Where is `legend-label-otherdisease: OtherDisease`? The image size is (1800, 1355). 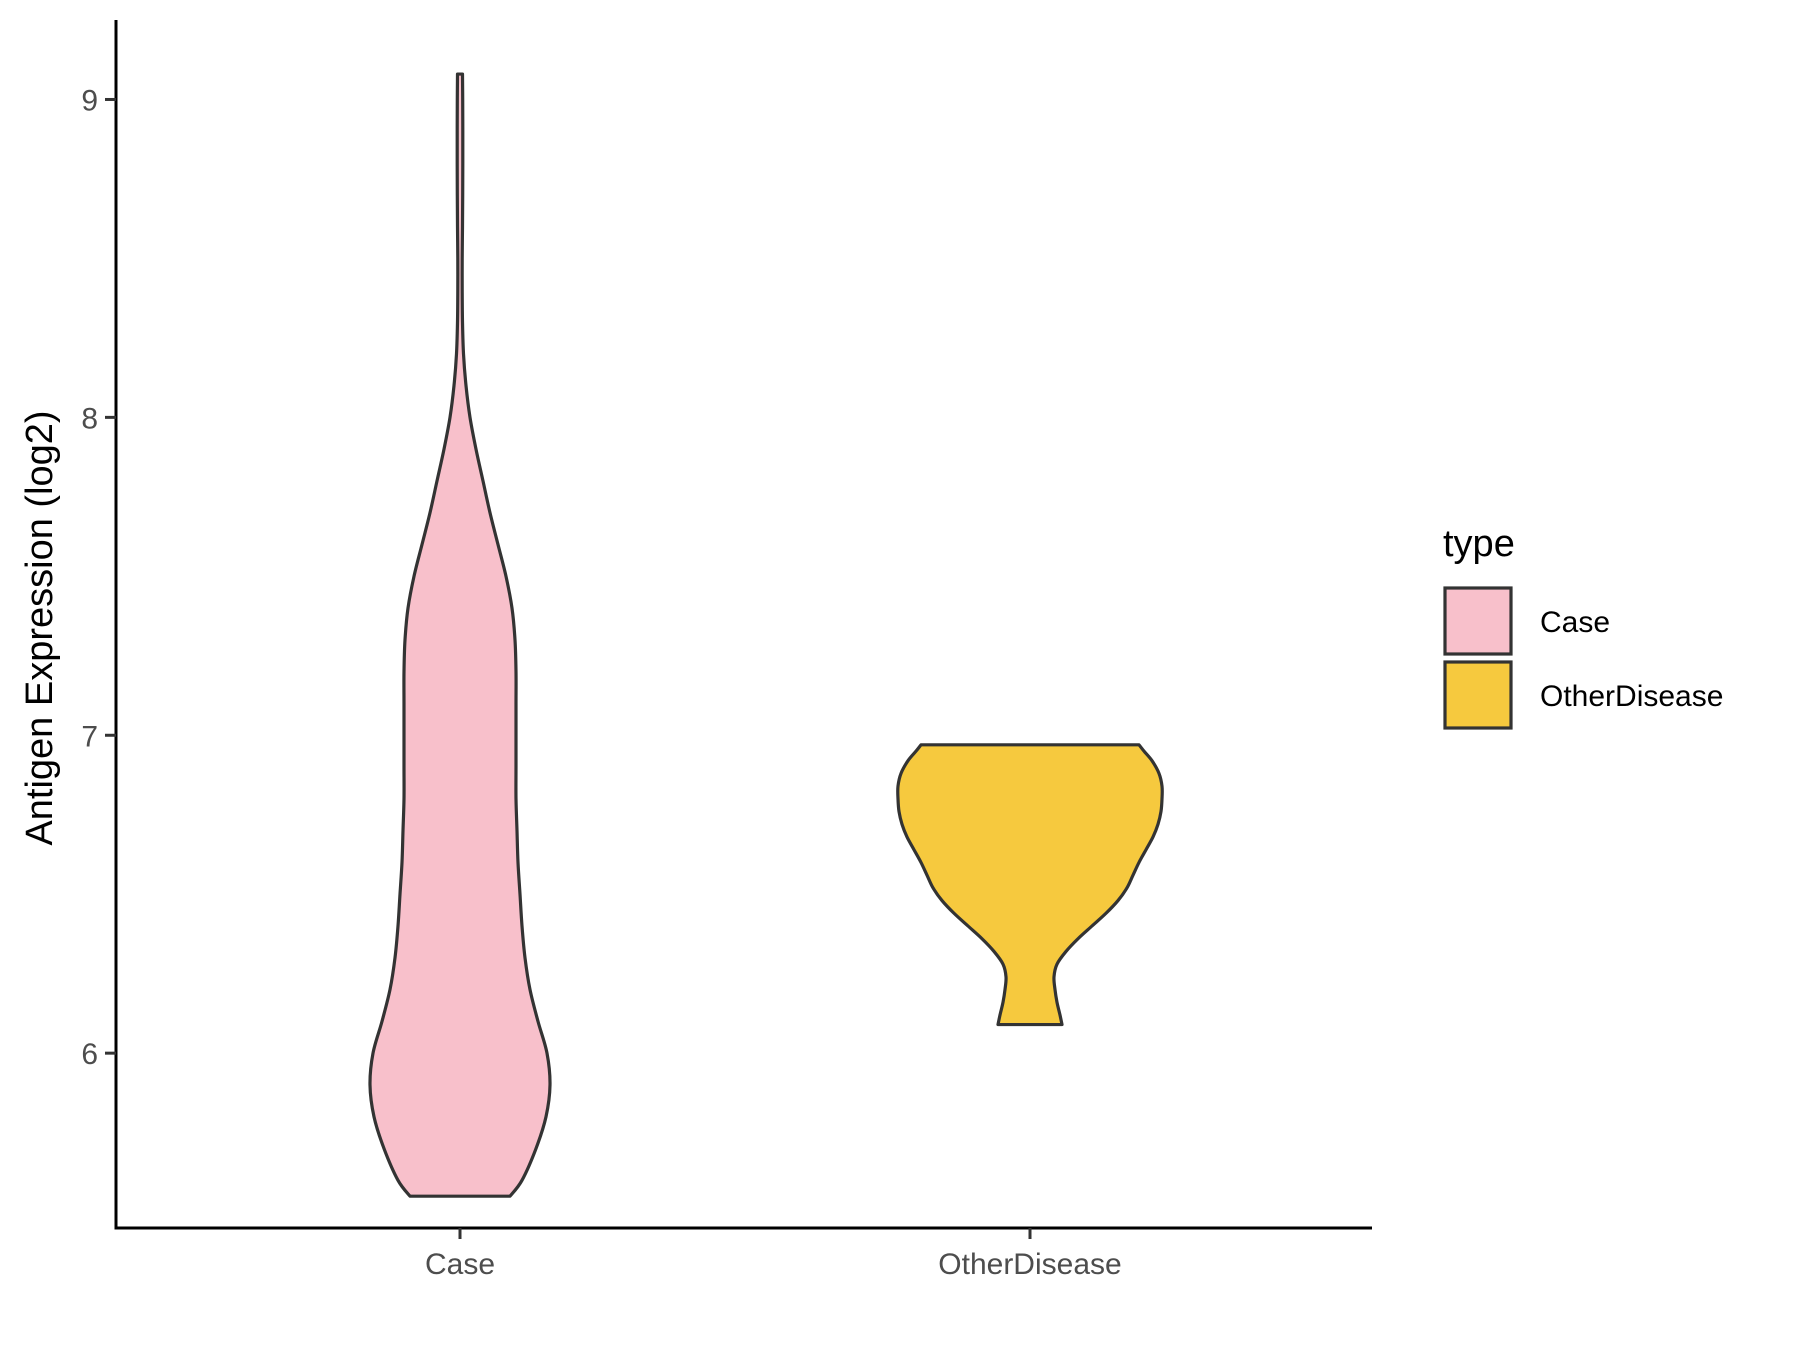
legend-label-otherdisease: OtherDisease is located at coordinates (1631, 696).